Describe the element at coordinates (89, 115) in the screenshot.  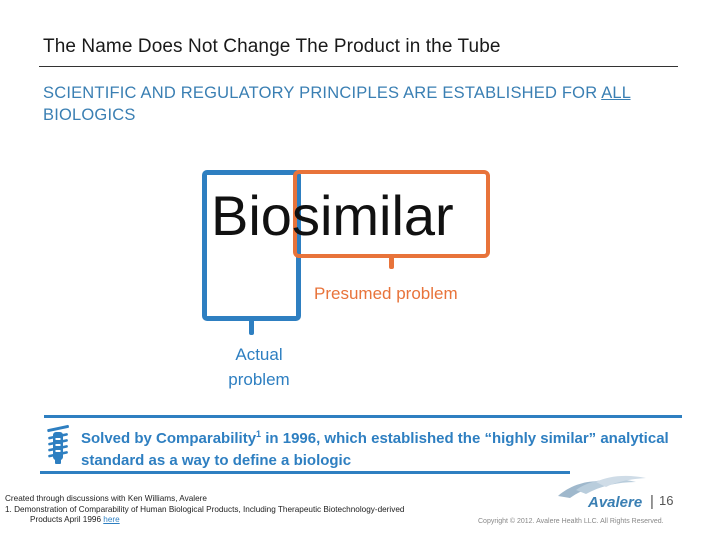
I see `subtitle-text-2: BIOLOGICS` at that location.